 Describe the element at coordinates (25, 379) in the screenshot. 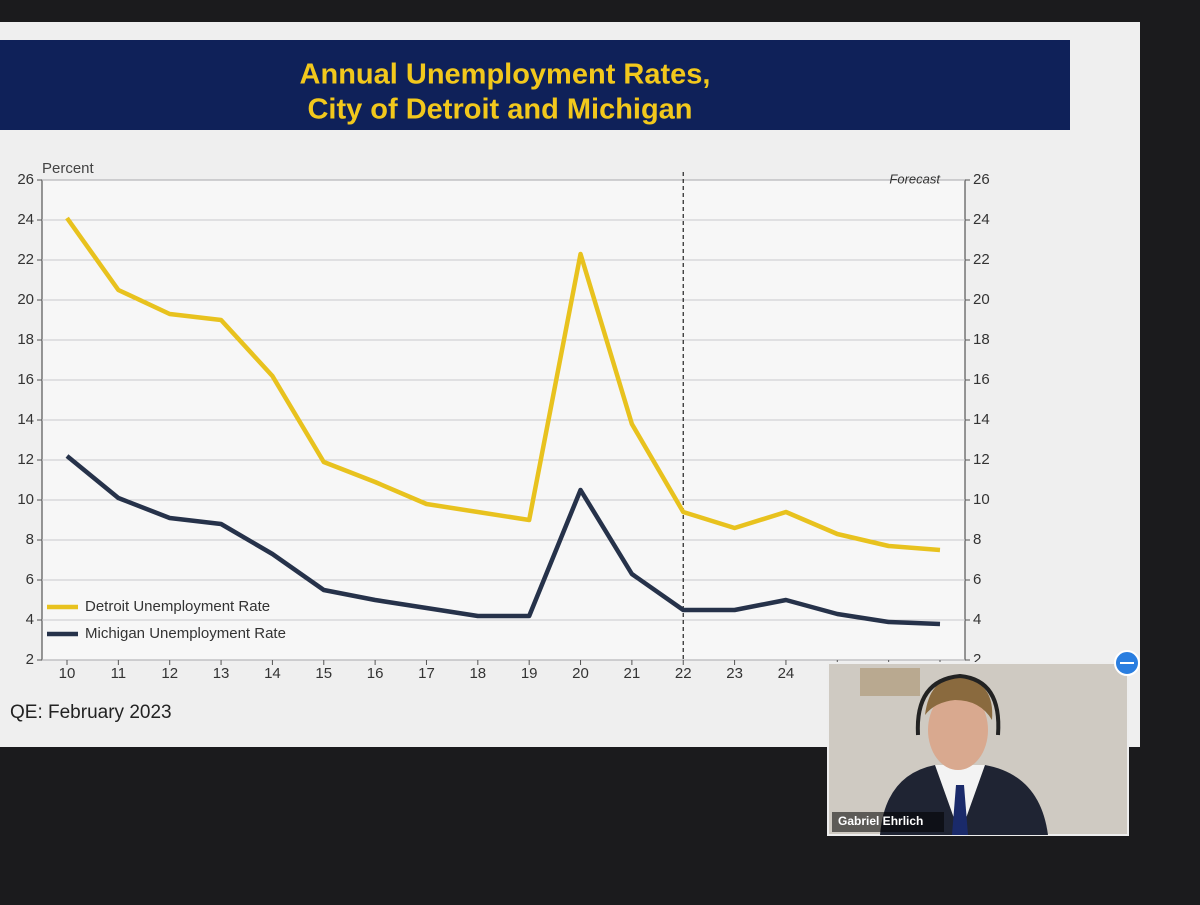

I see `y-tick-label: 16` at that location.